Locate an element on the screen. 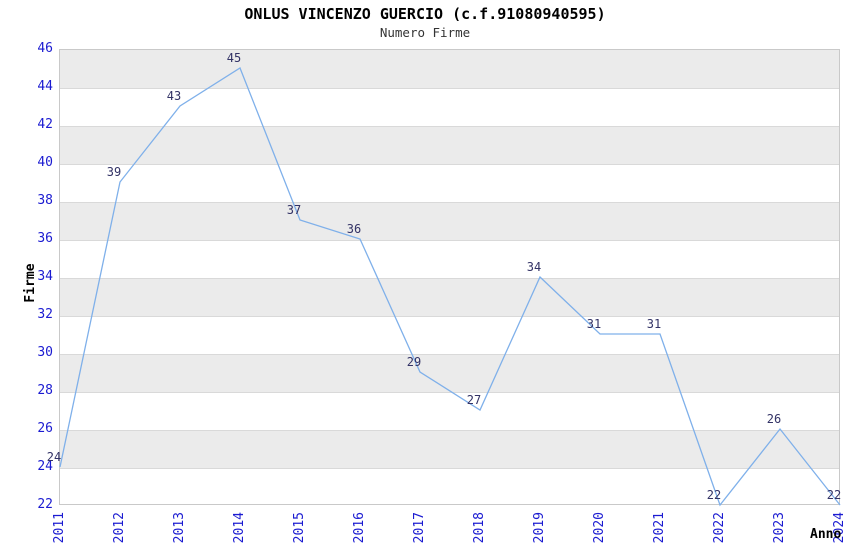 Image resolution: width=850 pixels, height=550 pixels. y-tick-label: 32 is located at coordinates (45, 314).